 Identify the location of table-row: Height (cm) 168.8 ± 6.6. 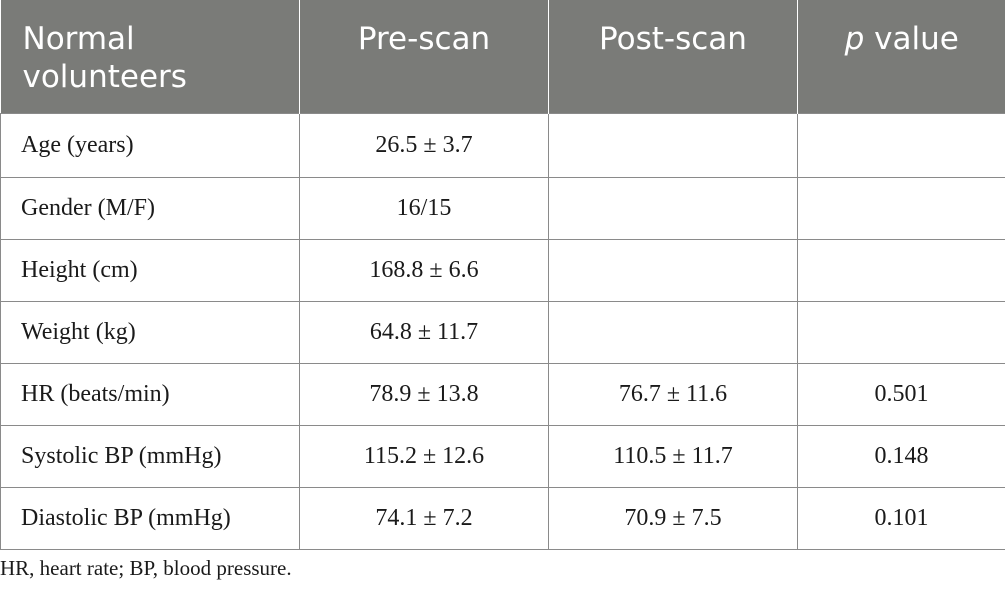
(502, 270).